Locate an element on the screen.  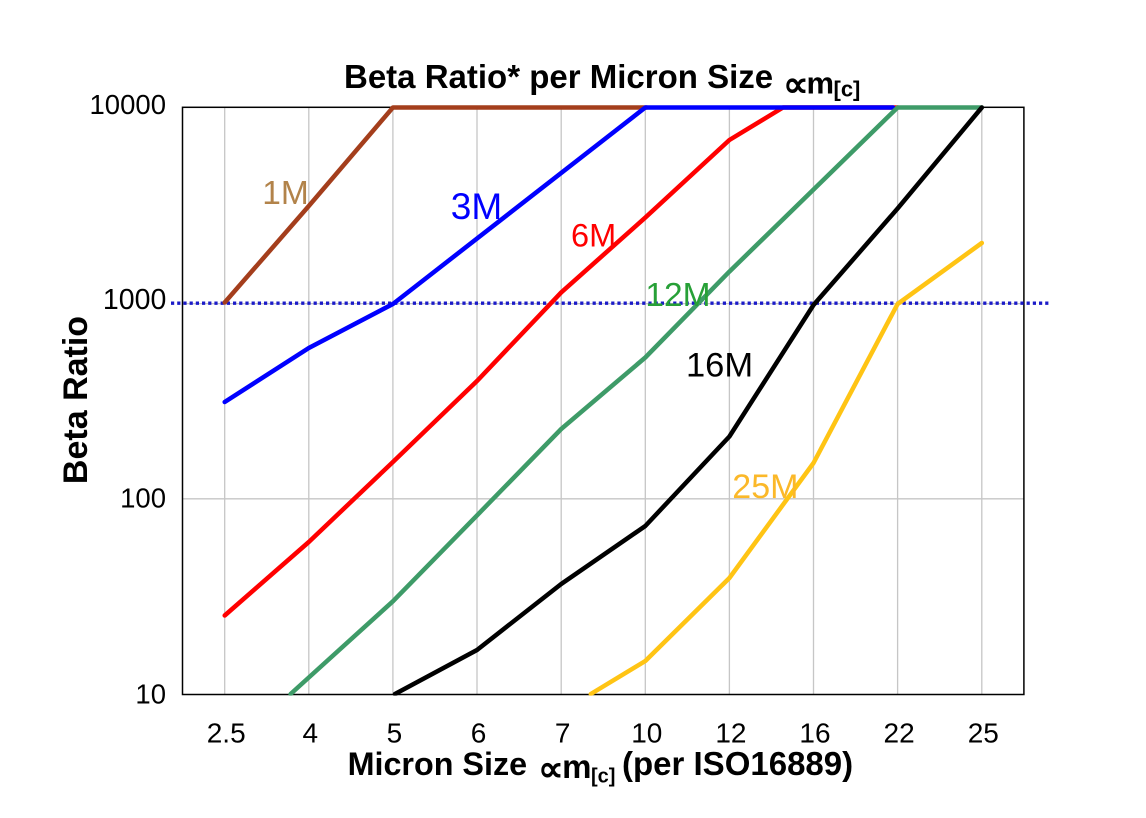
svg-text: 100 is located at coordinates (143, 498).